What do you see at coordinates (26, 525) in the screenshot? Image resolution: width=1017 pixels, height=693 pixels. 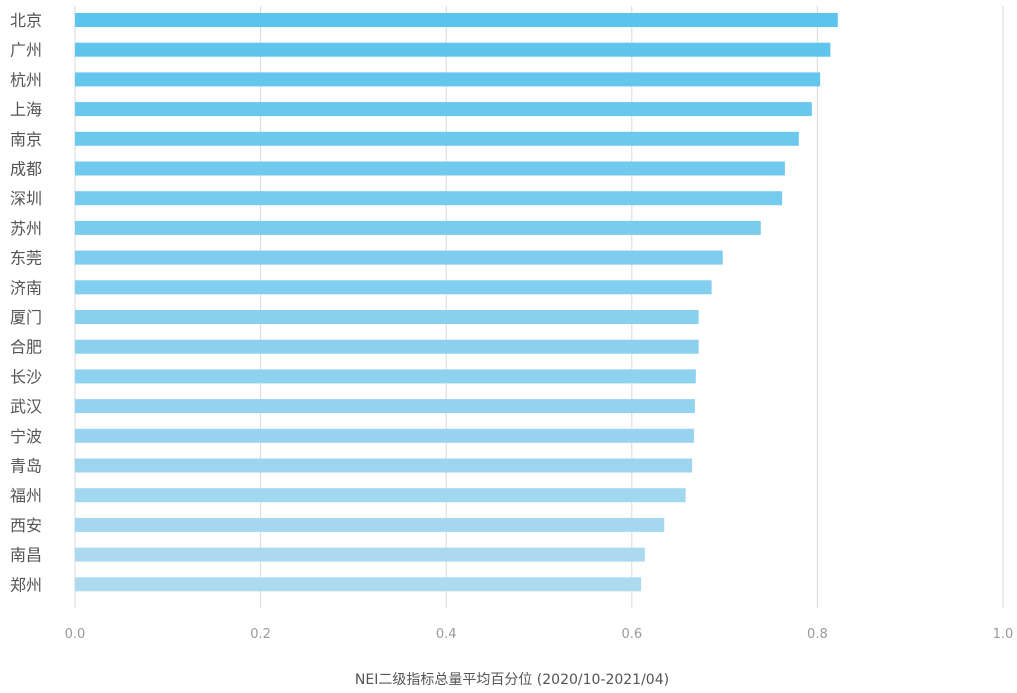 I see `category-label: 西安` at bounding box center [26, 525].